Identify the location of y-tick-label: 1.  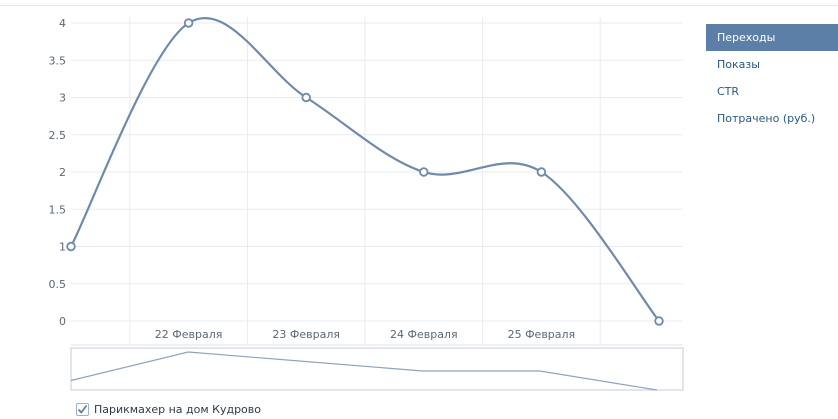
(62, 247).